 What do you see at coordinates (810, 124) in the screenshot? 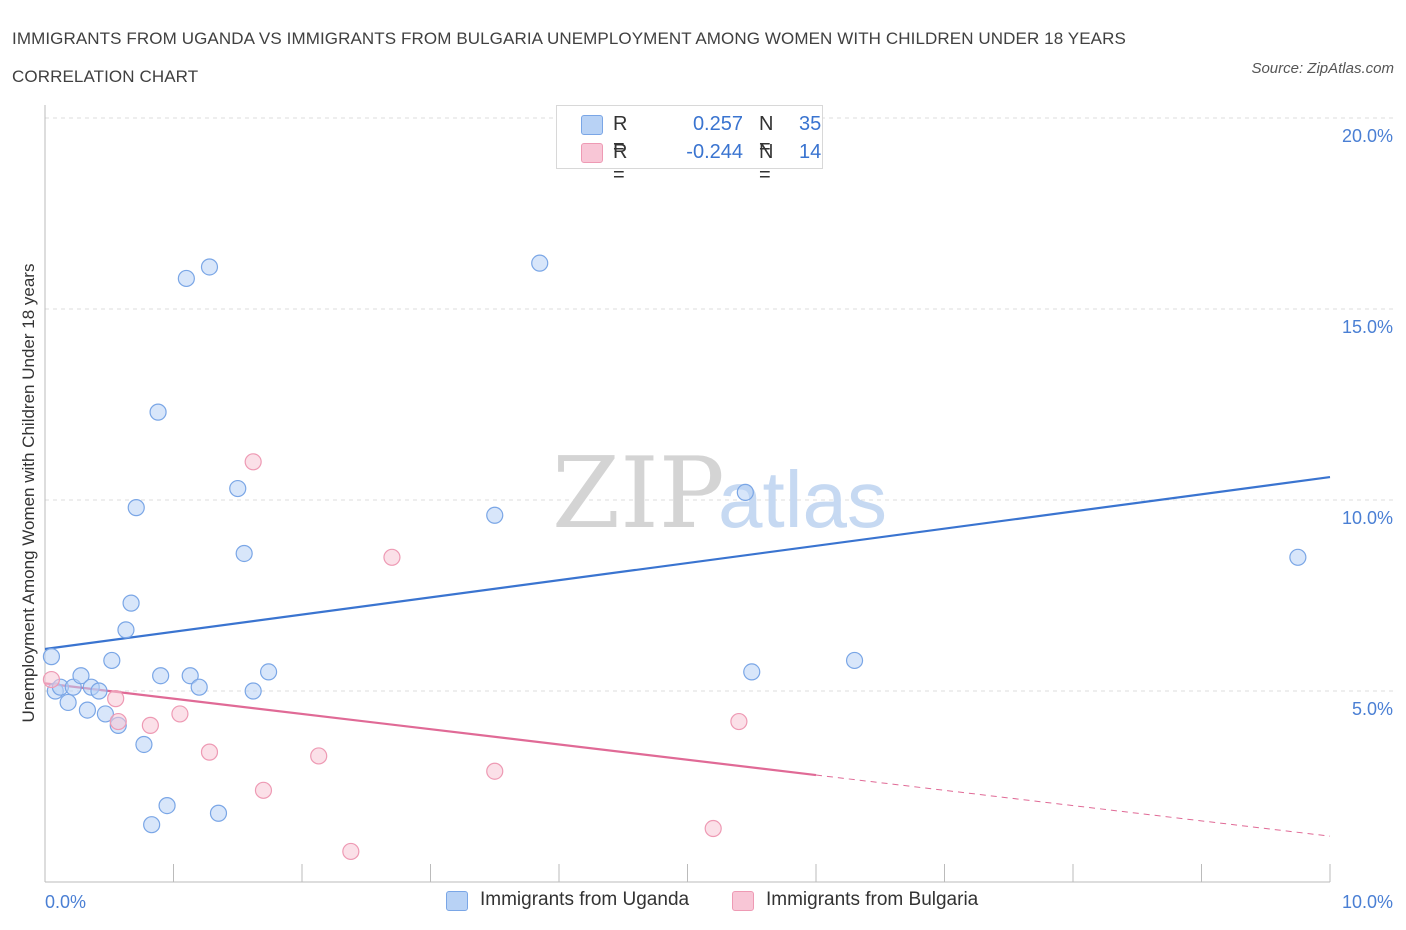
I see `n-value: 35` at bounding box center [810, 124].